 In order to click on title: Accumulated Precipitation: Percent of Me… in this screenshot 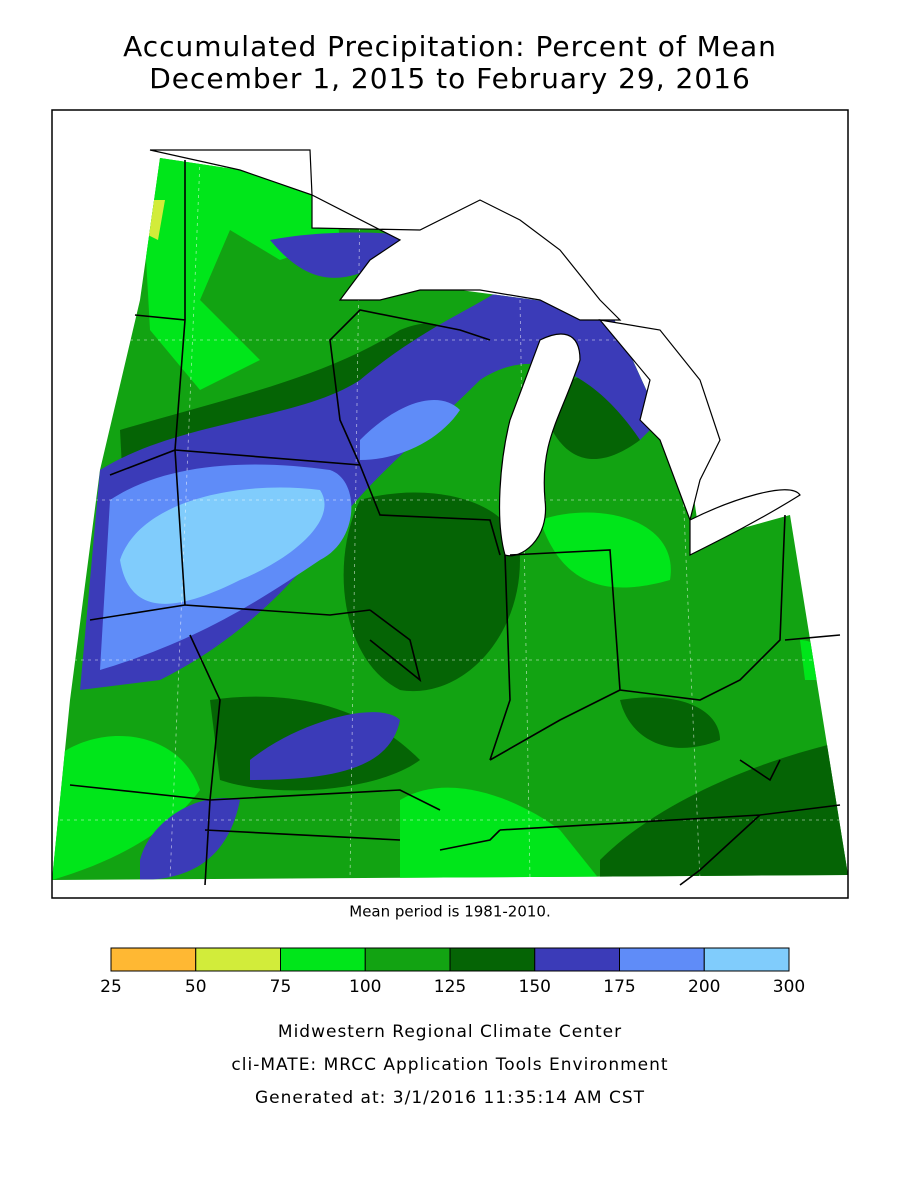, I will do `click(450, 46)`.